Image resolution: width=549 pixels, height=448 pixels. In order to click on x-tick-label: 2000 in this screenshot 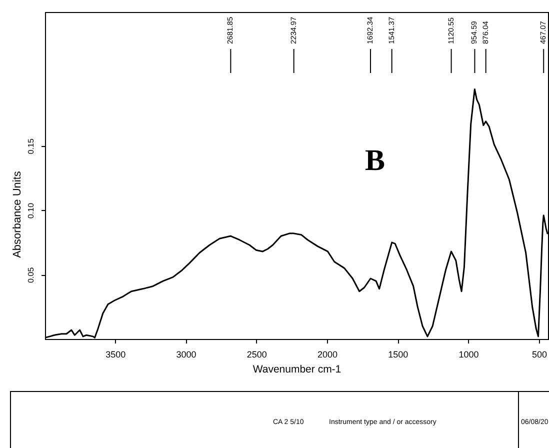, I will do `click(328, 355)`.